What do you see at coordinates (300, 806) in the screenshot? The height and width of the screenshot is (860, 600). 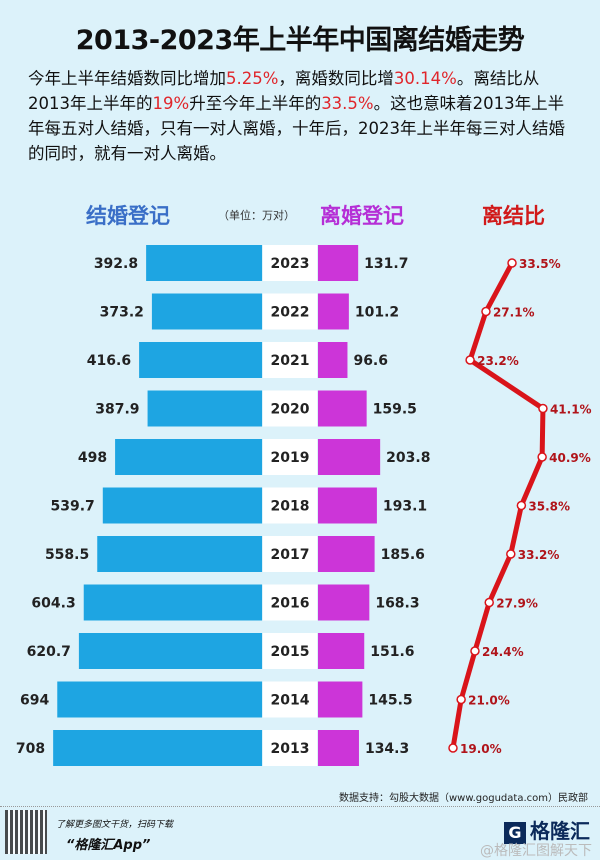 I see `divider` at bounding box center [300, 806].